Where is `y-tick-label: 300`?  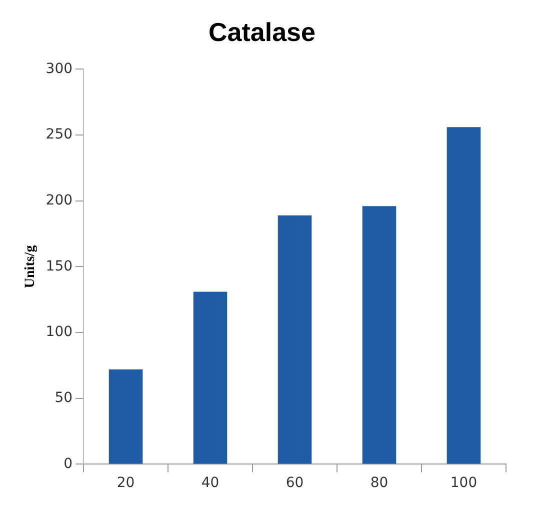
y-tick-label: 300 is located at coordinates (59, 68).